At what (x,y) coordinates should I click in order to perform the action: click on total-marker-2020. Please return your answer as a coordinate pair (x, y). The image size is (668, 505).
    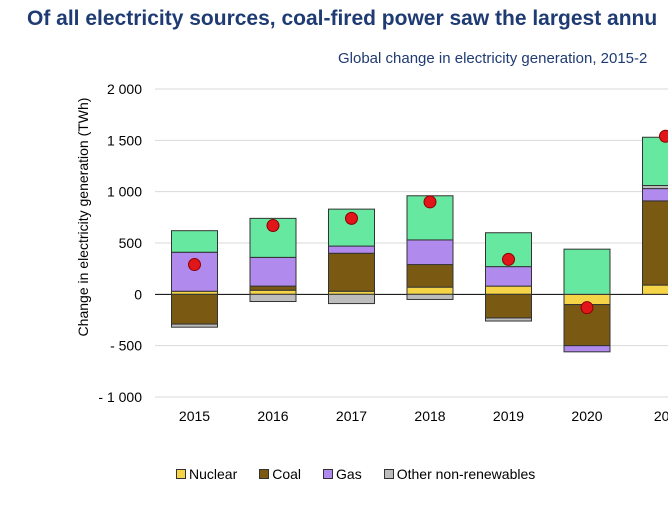
    Looking at the image, I should click on (587, 308).